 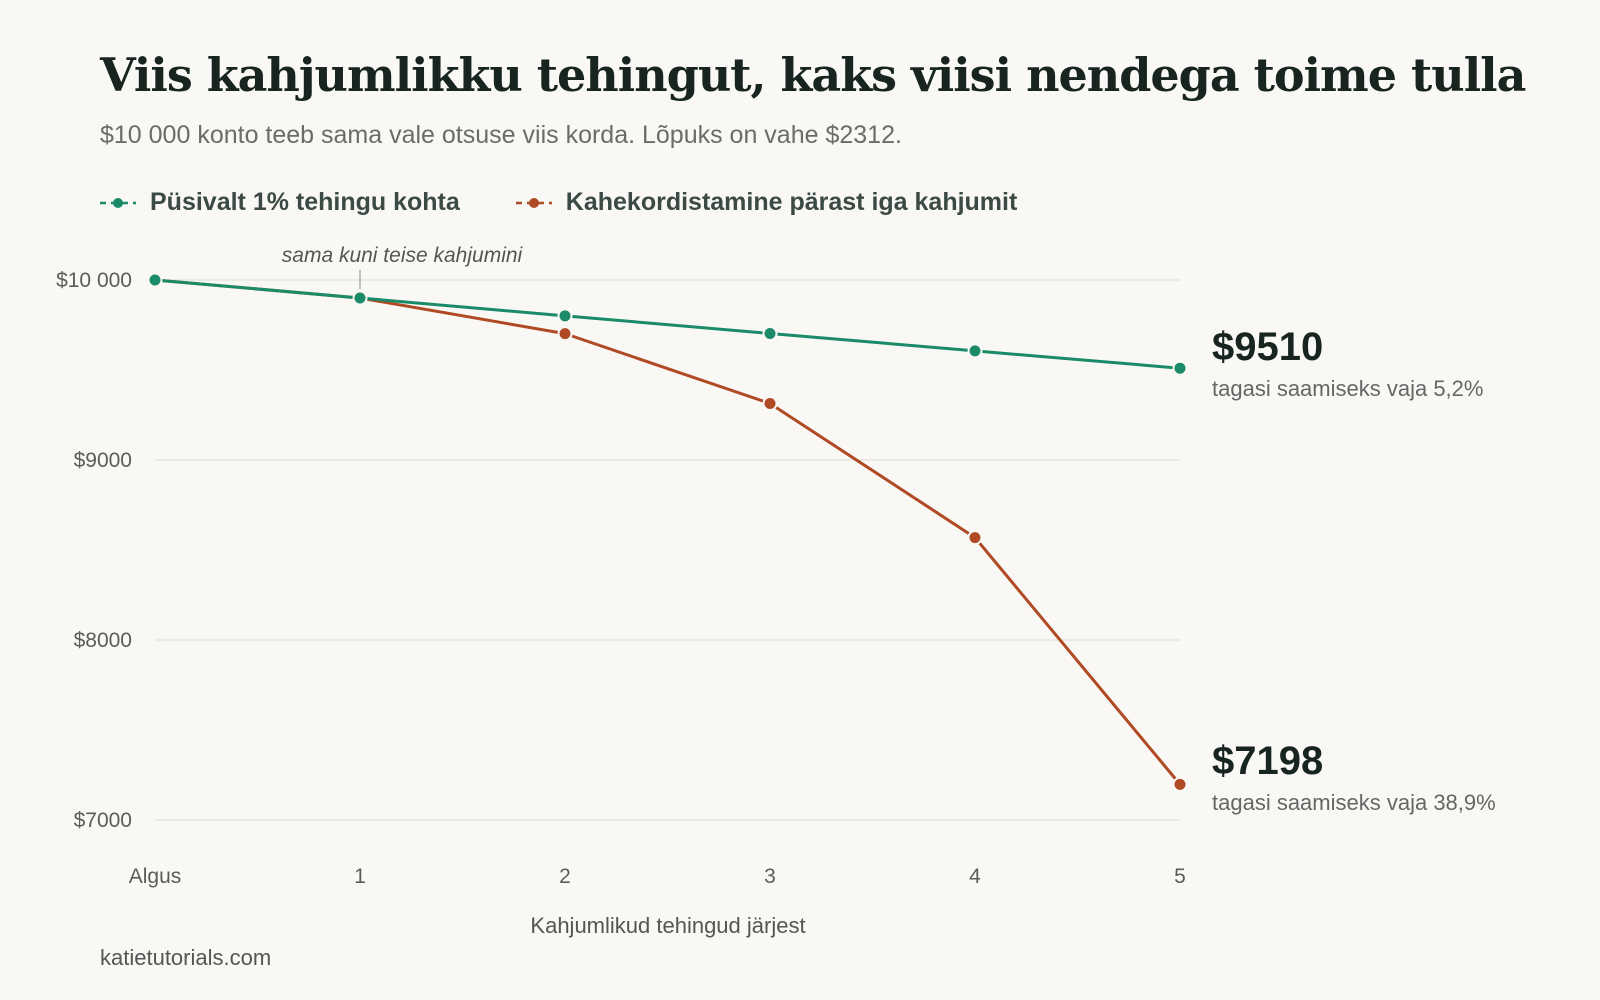 What do you see at coordinates (103, 460) in the screenshot?
I see `y-tick-label: $9000` at bounding box center [103, 460].